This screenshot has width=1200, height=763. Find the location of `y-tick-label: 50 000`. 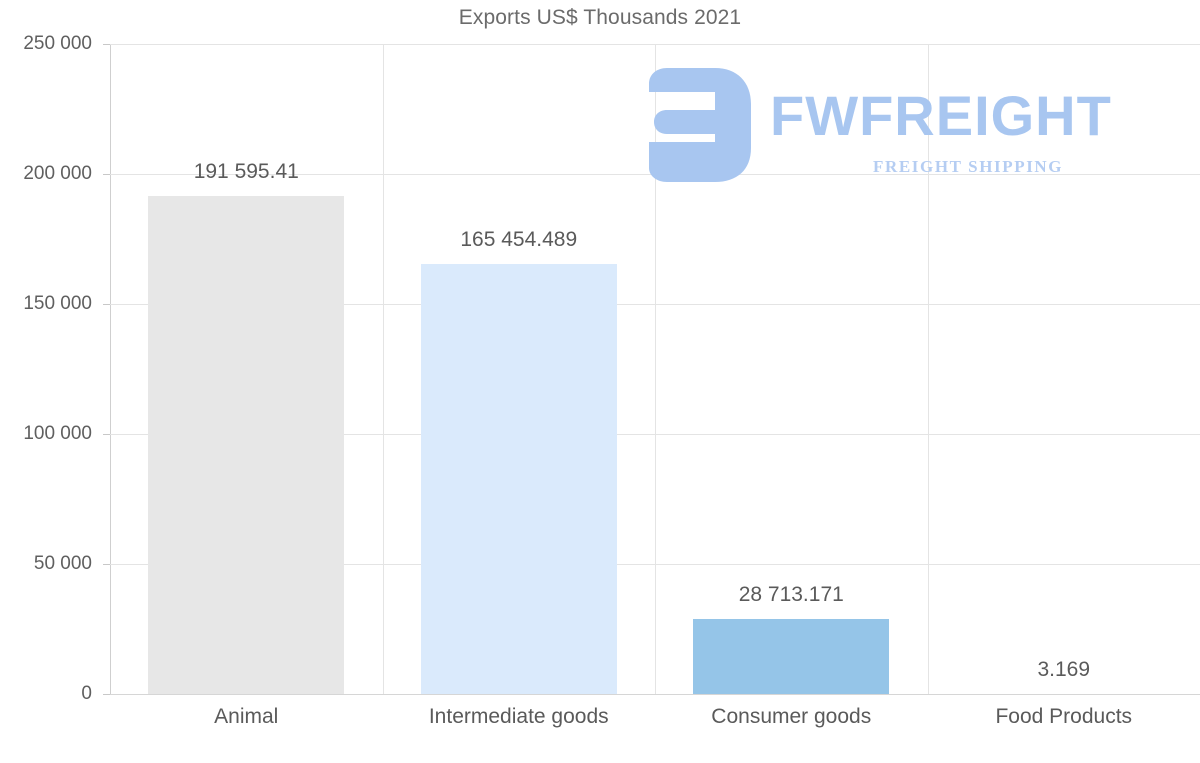

y-tick-label: 50 000 is located at coordinates (62, 563).